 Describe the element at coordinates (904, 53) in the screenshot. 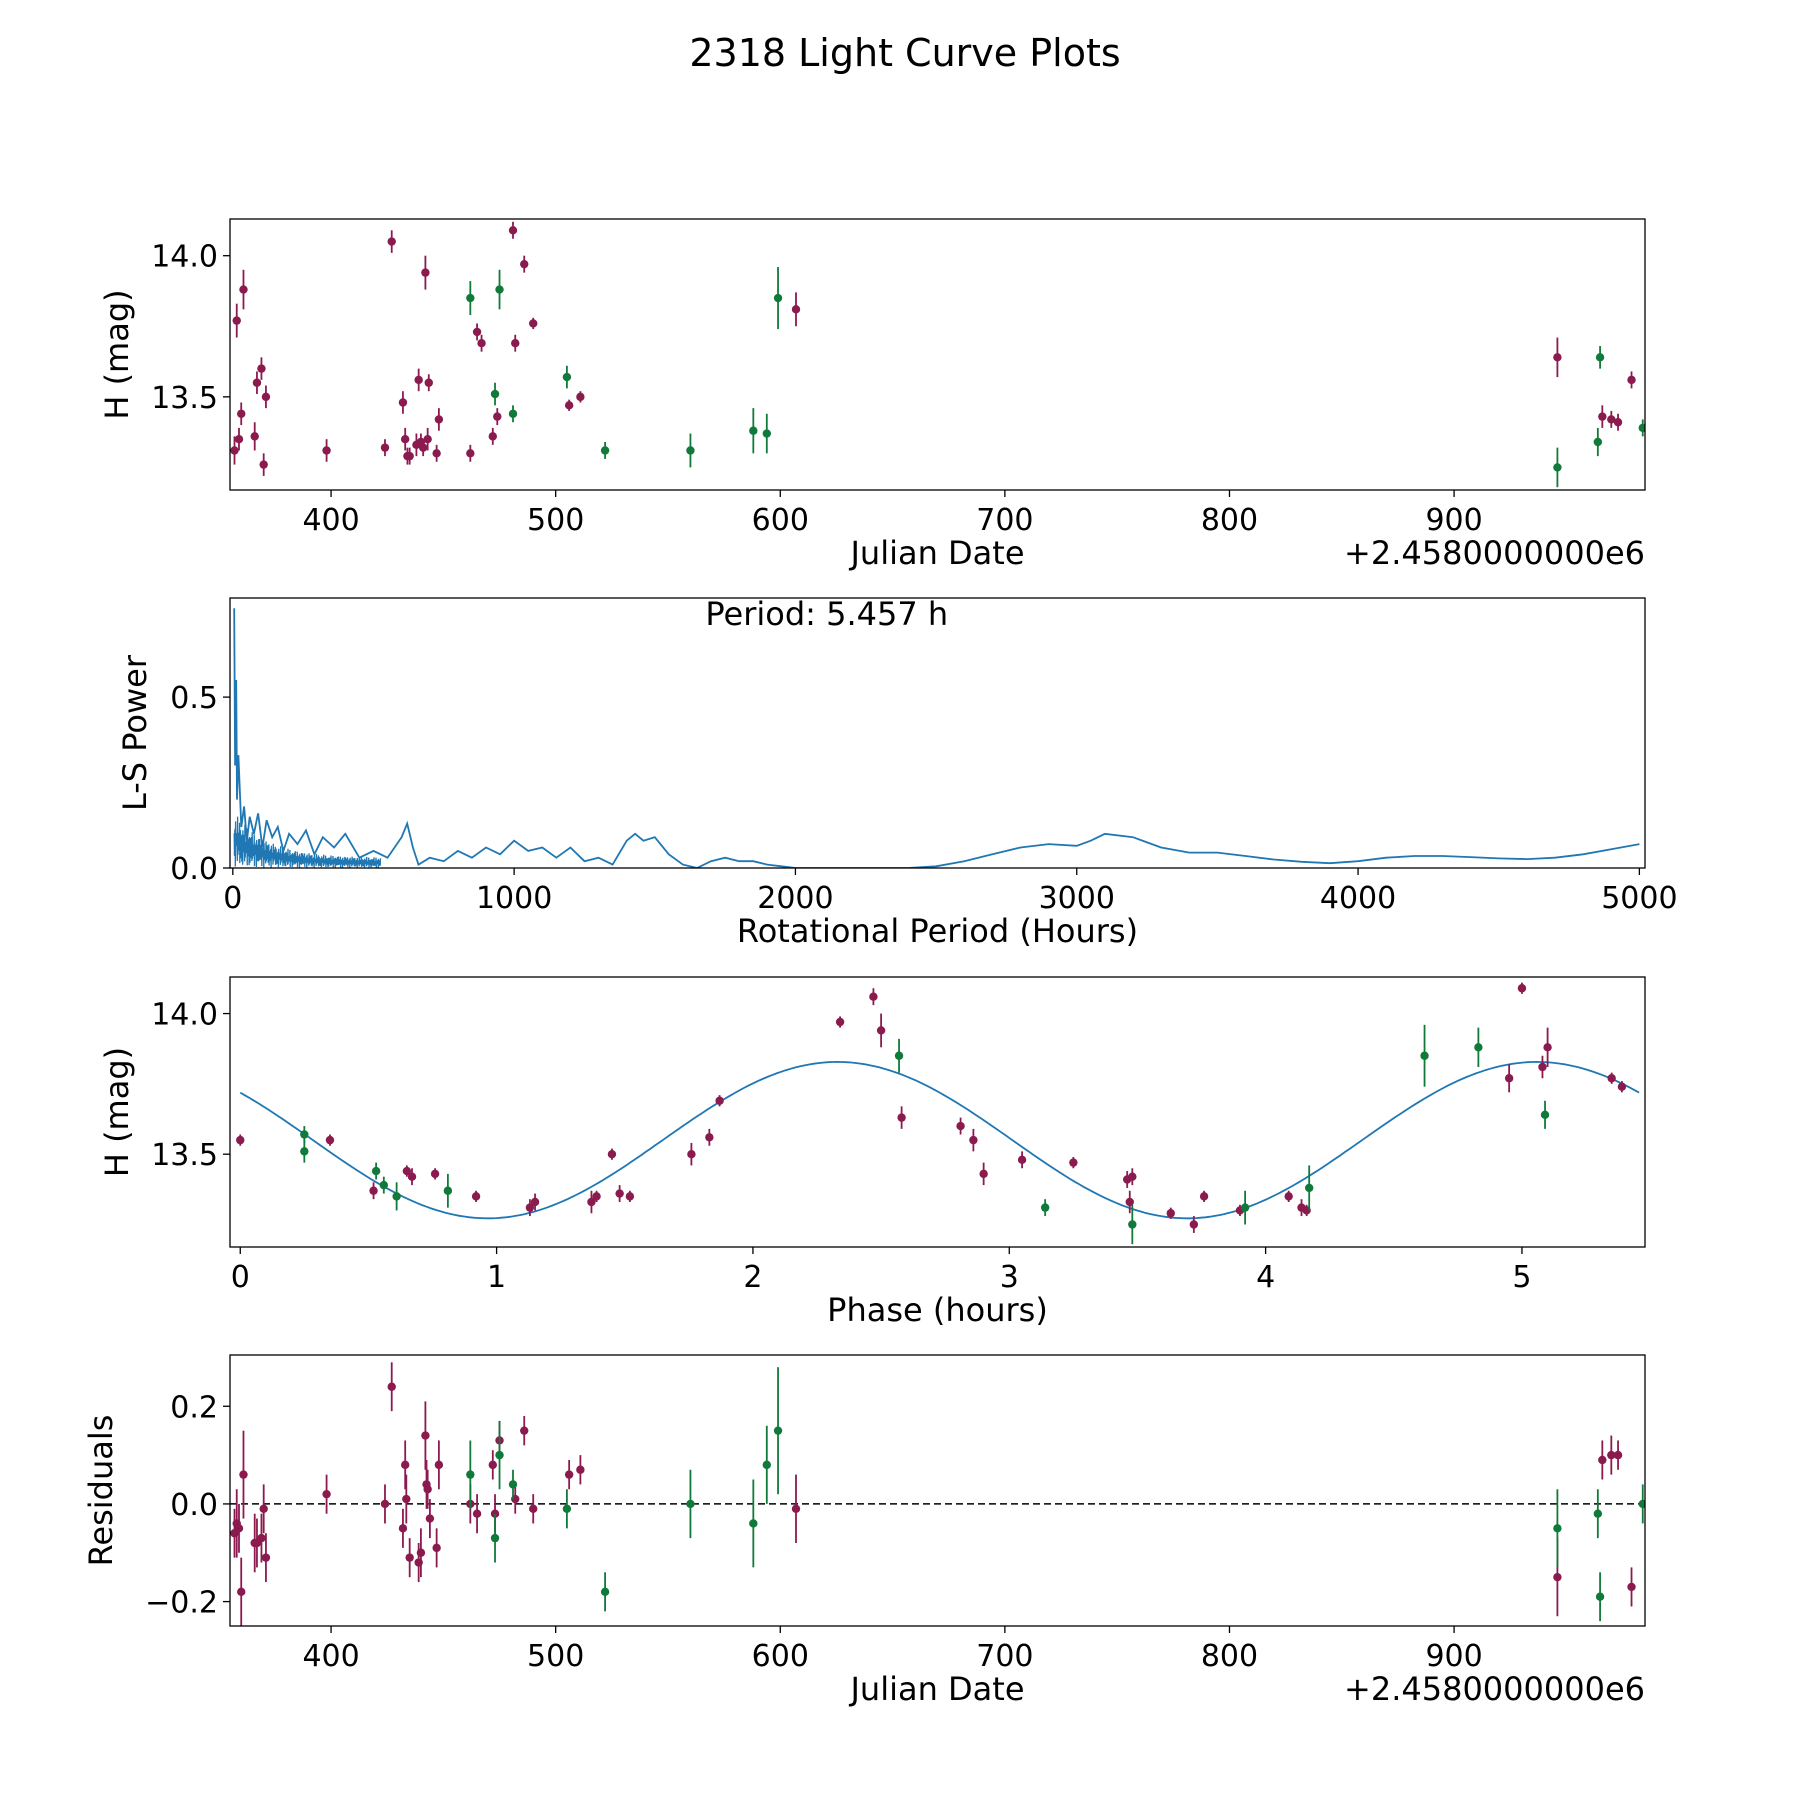

I see `figure-title: 2318 Light Curve Plots` at that location.